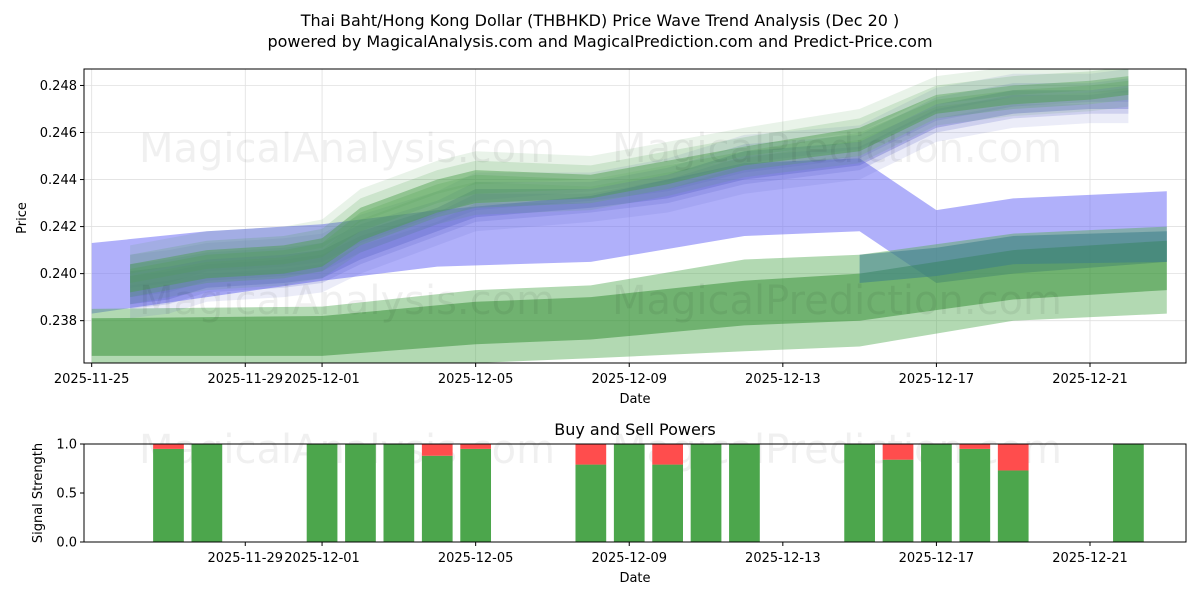  What do you see at coordinates (476, 379) in the screenshot?
I see `price-x-tick-label: 2025-12-05` at bounding box center [476, 379].